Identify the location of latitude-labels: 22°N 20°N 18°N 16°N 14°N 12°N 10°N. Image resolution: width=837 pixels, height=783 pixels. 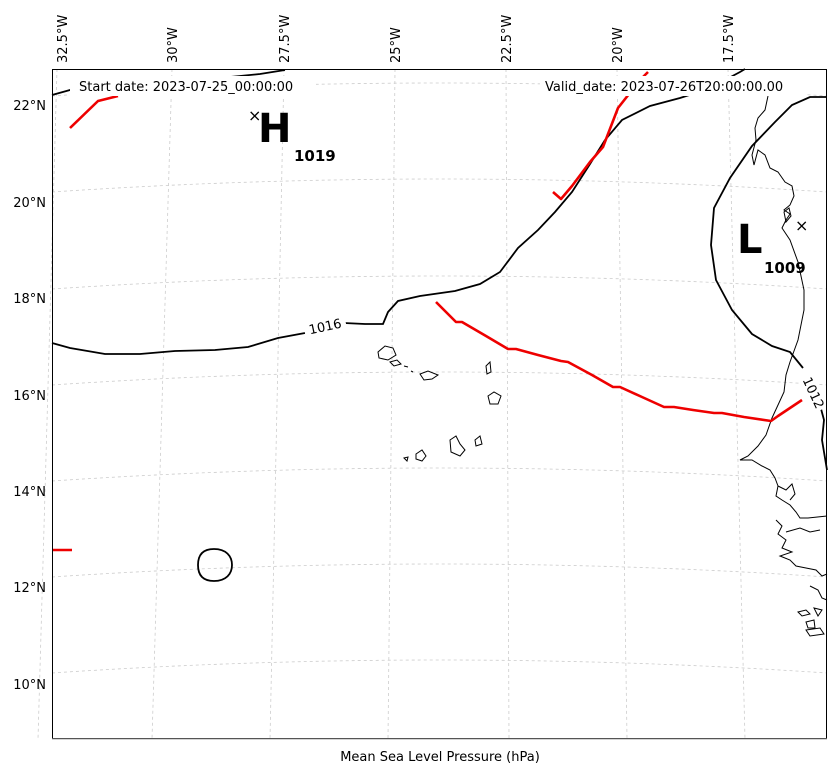
(29, 396).